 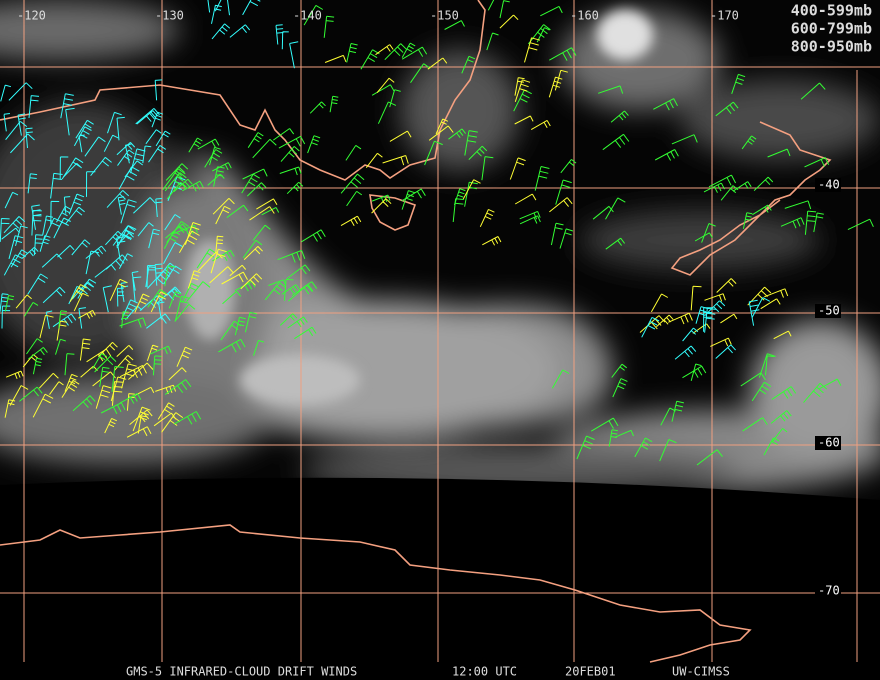 What do you see at coordinates (828, 388) in the screenshot?
I see `latitude-labels: -40 -50 -60 -70` at bounding box center [828, 388].